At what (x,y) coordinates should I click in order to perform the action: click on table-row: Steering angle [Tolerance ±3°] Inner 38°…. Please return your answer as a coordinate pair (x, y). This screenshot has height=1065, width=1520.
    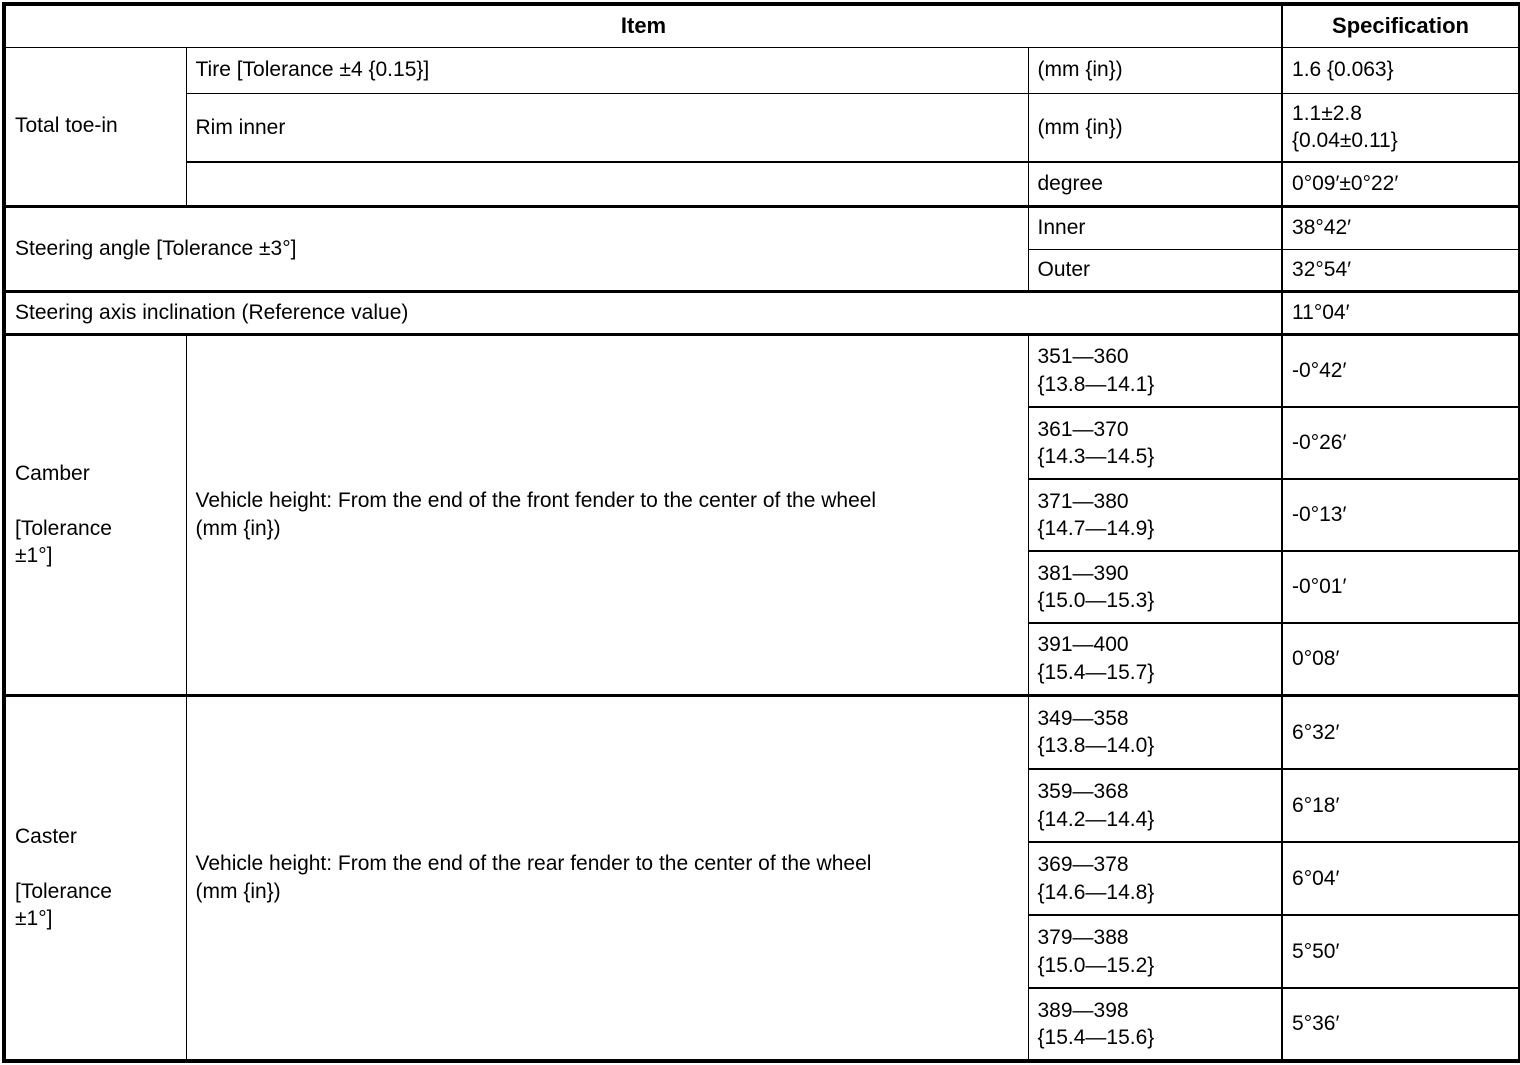
    Looking at the image, I should click on (761, 248).